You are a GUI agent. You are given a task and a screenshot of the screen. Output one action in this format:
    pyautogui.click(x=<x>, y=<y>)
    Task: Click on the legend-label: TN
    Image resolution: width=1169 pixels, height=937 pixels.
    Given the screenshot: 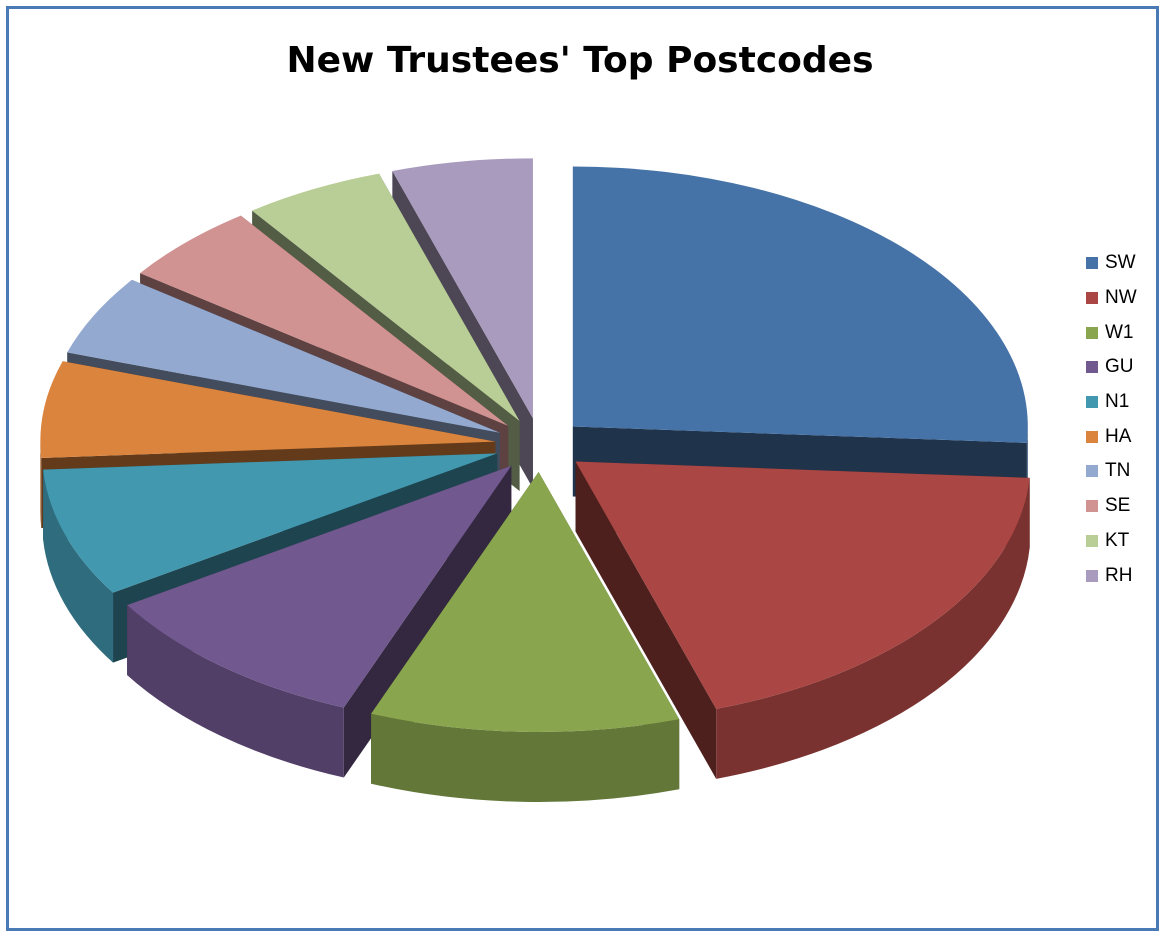 What is the action you would take?
    pyautogui.click(x=1118, y=471)
    